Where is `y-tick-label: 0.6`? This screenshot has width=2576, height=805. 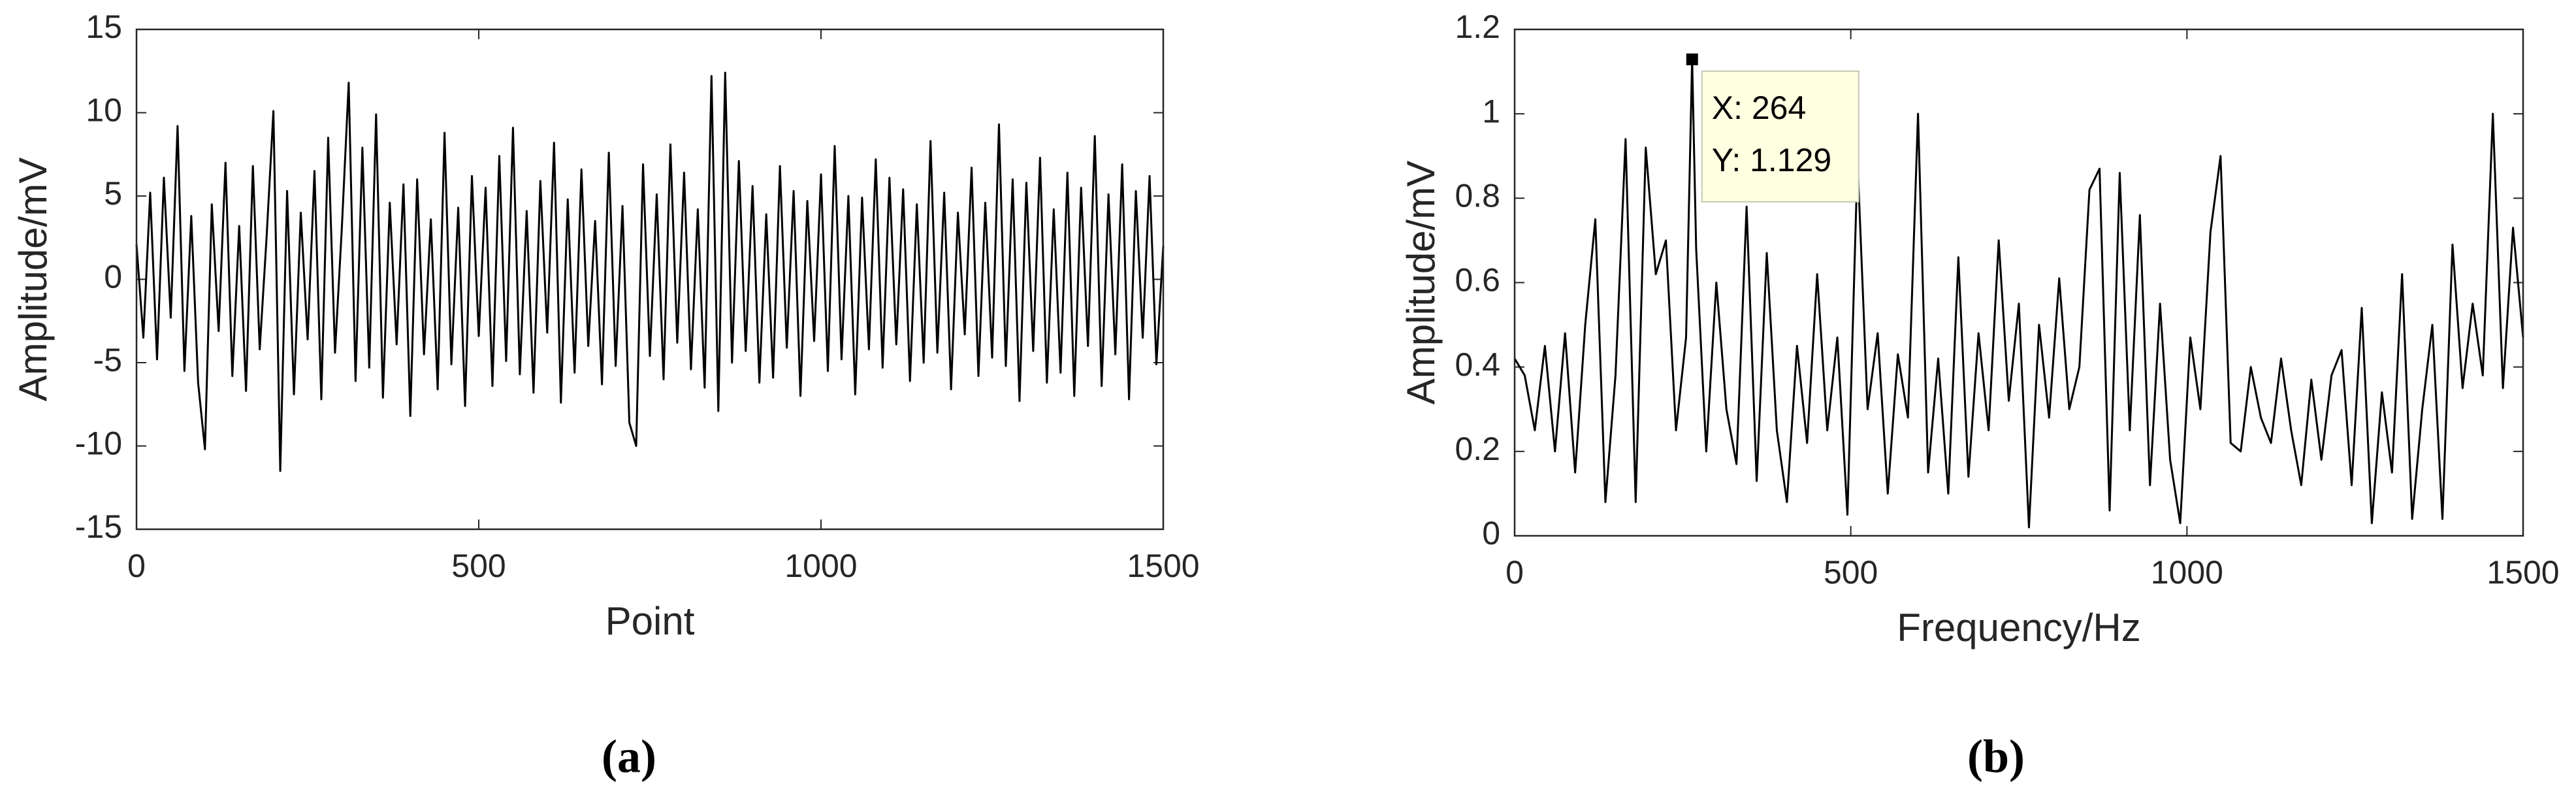
y-tick-label: 0.6 is located at coordinates (1477, 281).